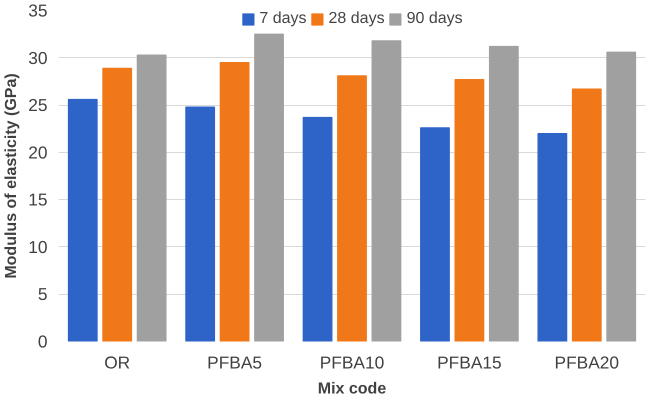 The height and width of the screenshot is (405, 656). I want to click on legend-label: 28 days, so click(356, 19).